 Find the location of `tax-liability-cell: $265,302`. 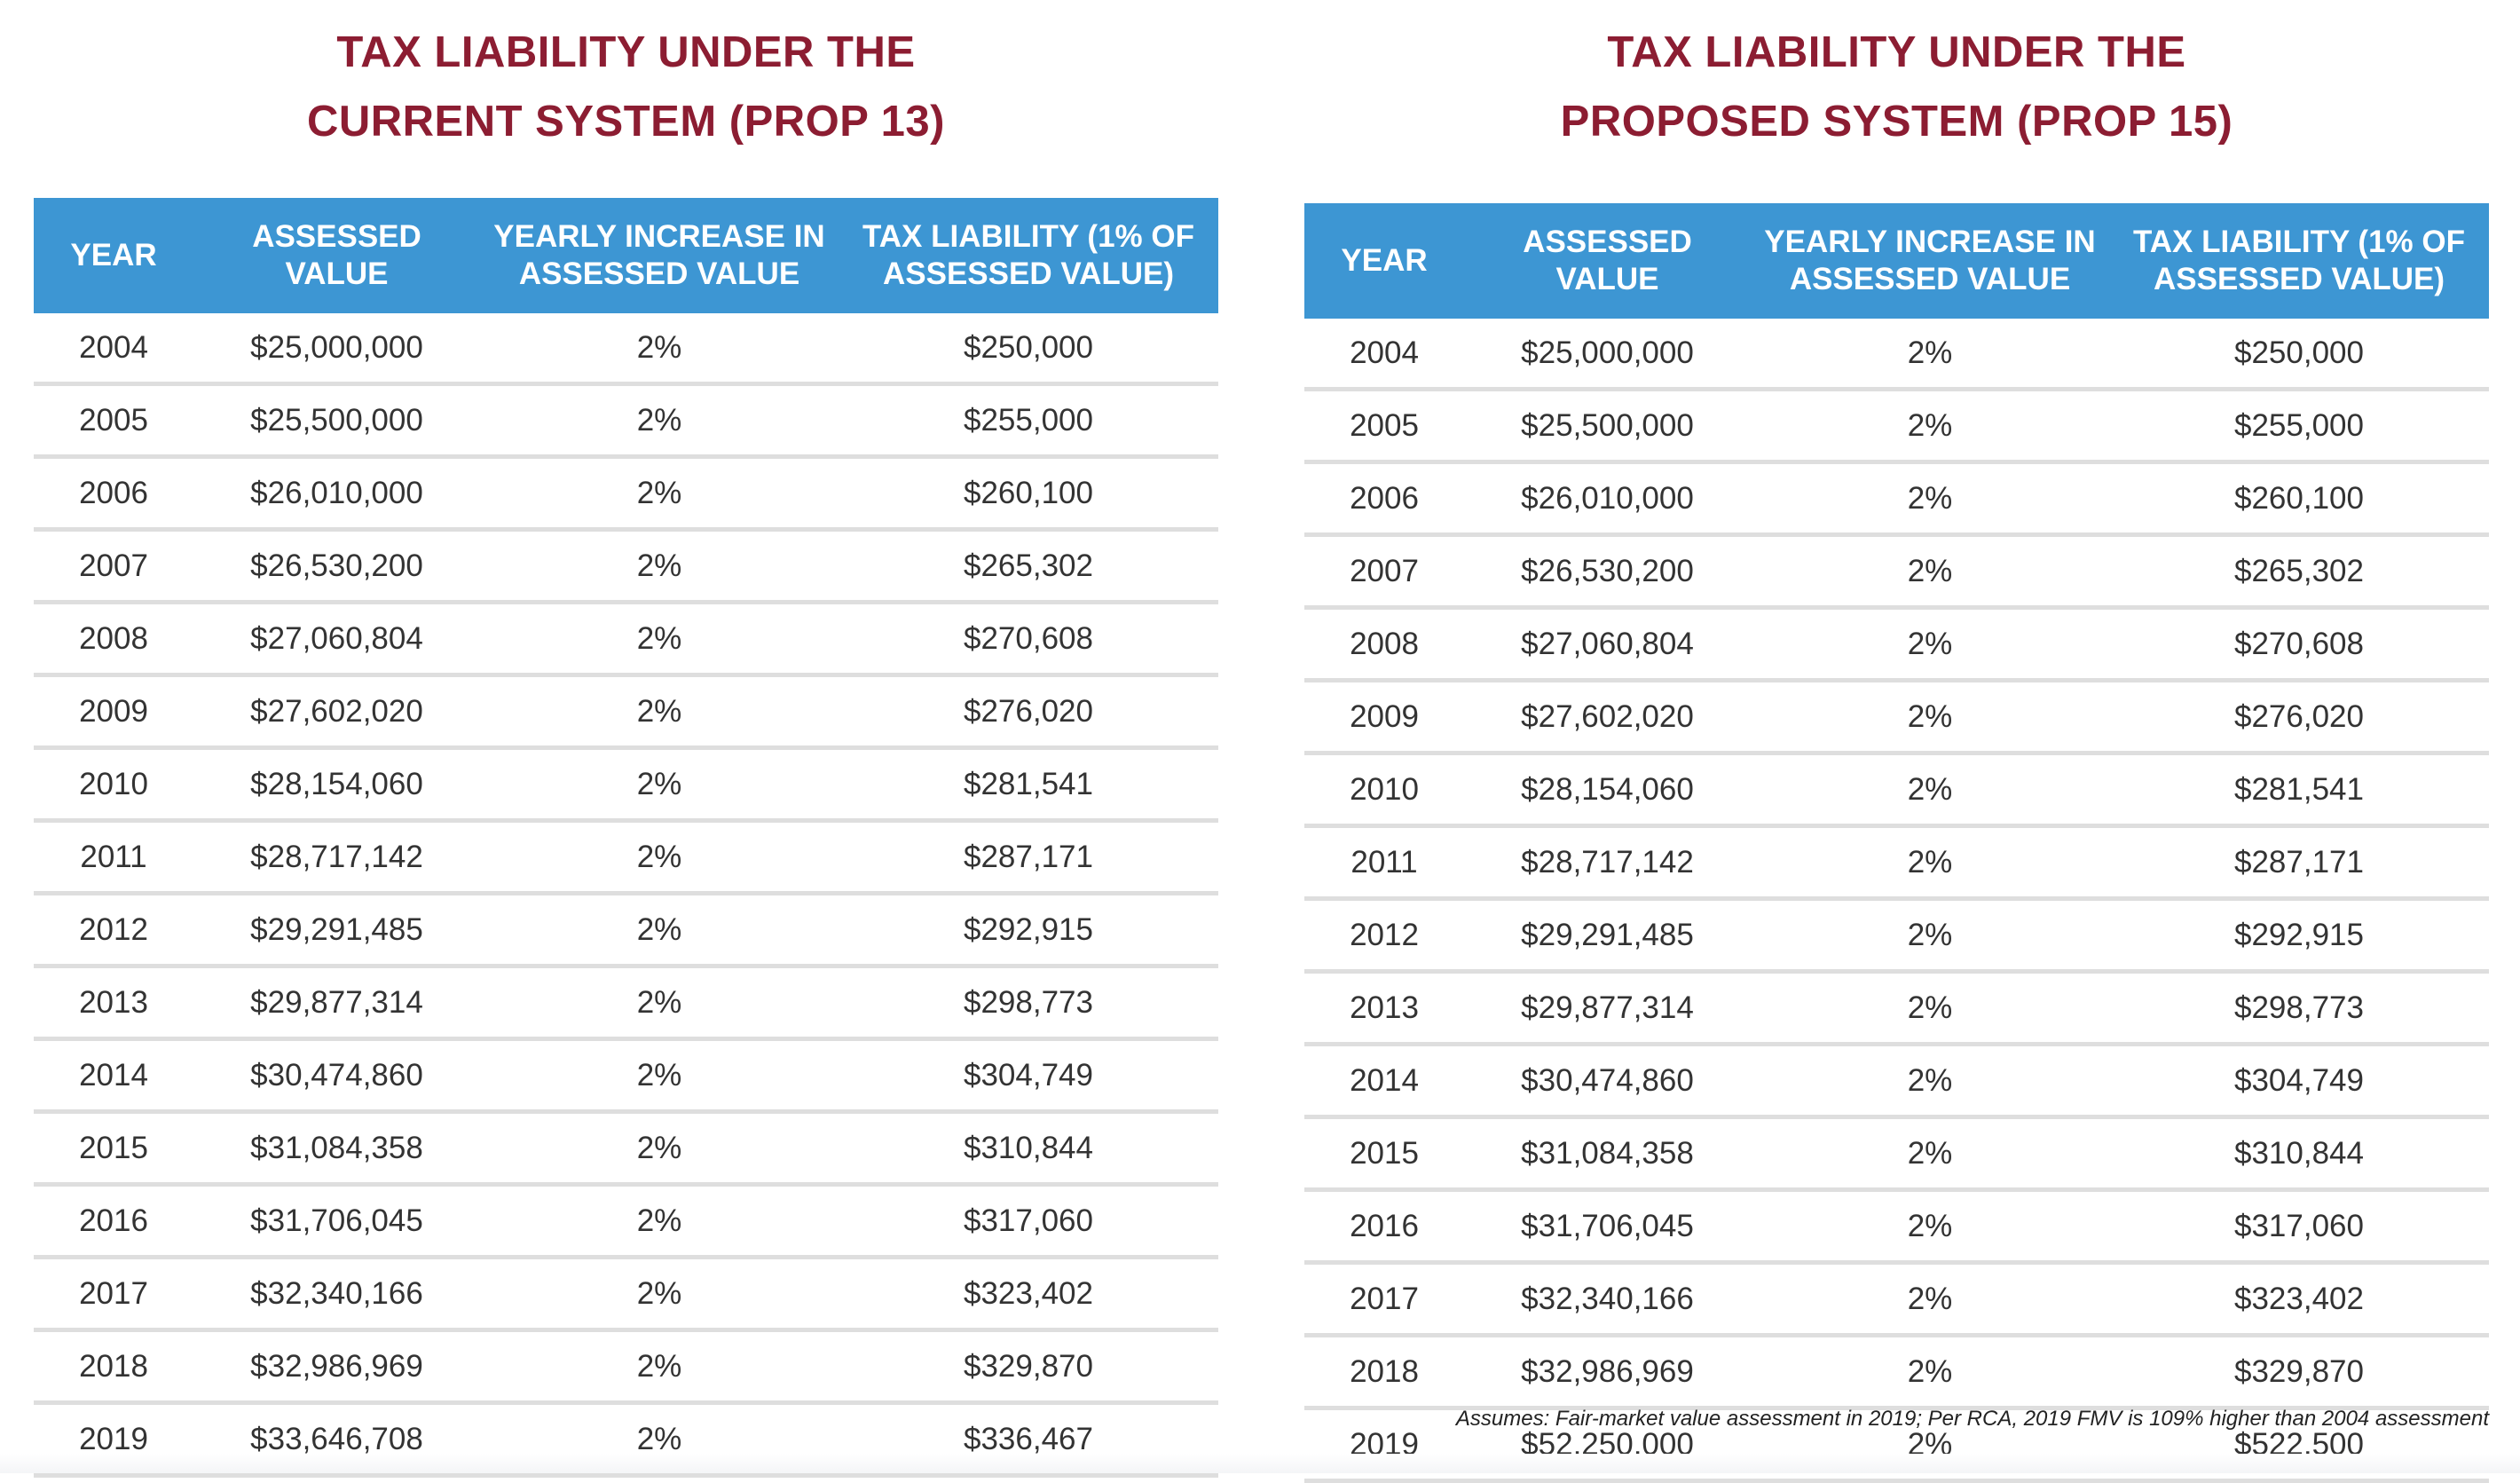

tax-liability-cell: $265,302 is located at coordinates (1029, 567).